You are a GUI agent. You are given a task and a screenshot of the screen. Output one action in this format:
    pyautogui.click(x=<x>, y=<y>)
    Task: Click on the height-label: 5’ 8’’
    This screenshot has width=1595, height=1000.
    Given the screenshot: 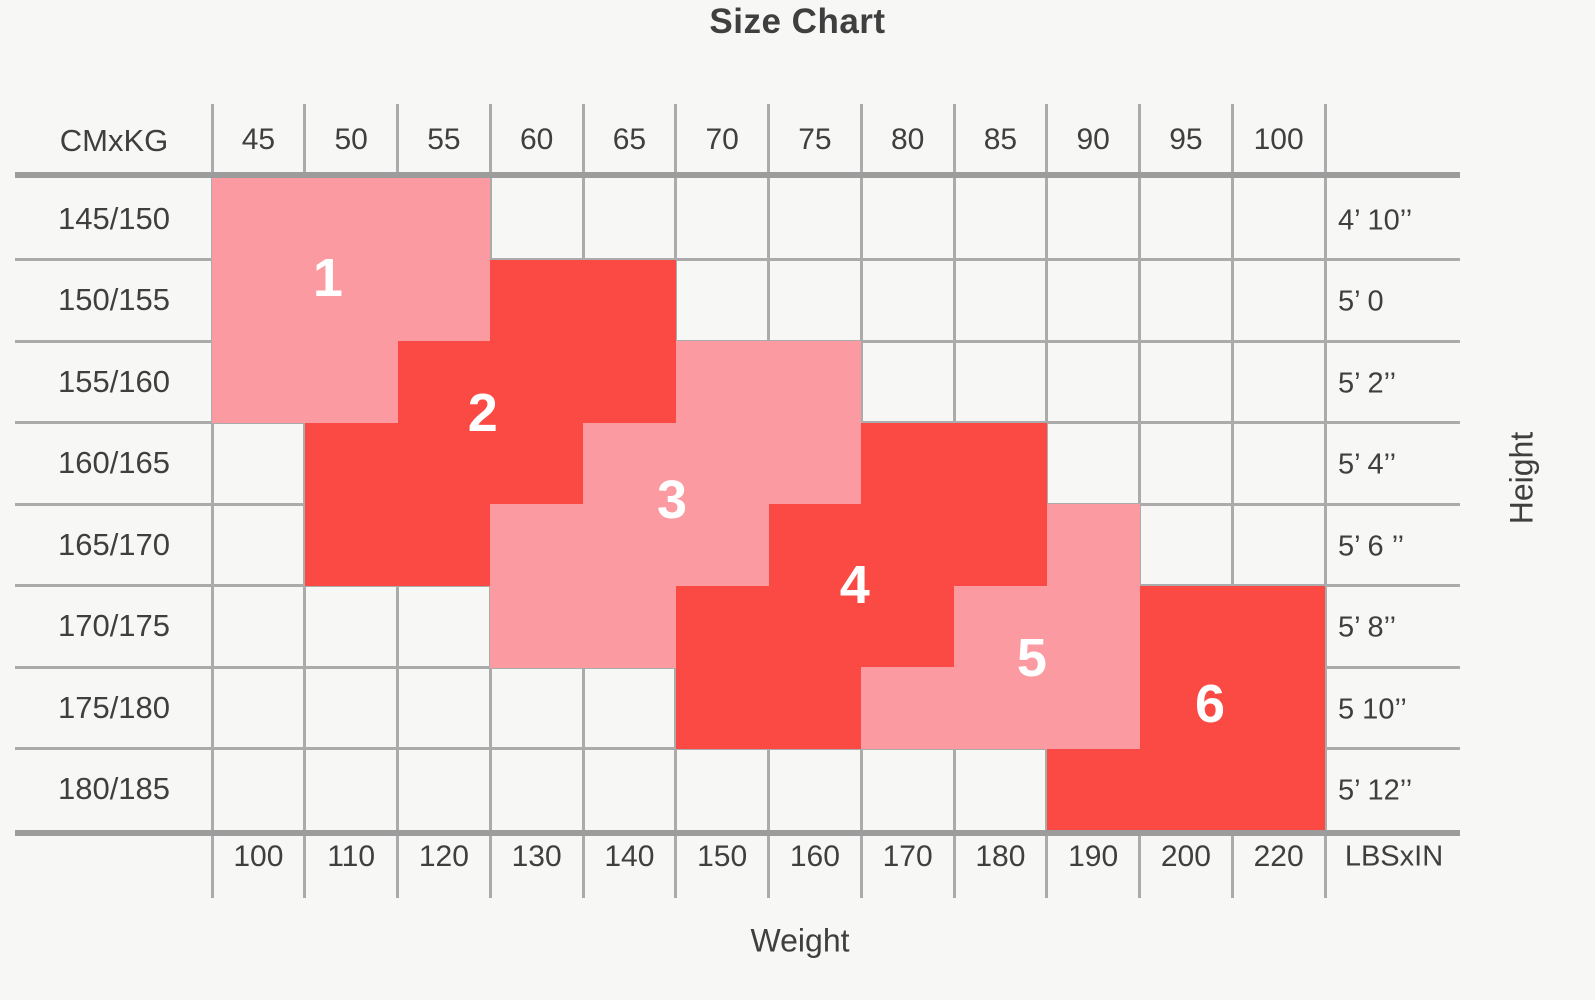 What is the action you would take?
    pyautogui.click(x=1367, y=627)
    